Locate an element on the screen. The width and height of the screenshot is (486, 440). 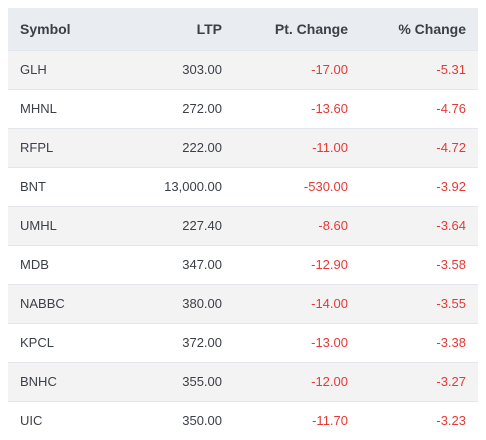
cell-ltp: 350.00 is located at coordinates (202, 421).